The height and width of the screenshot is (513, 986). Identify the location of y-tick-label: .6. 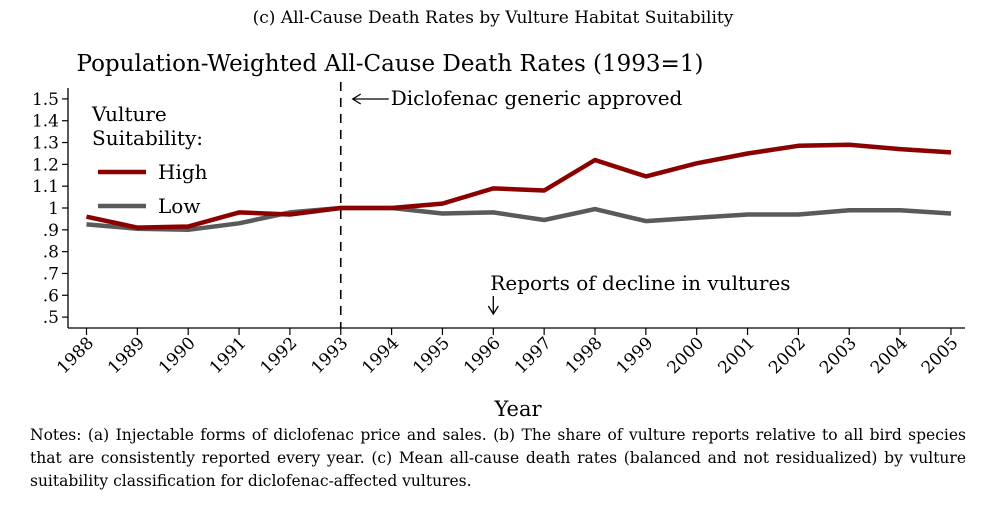
(51, 296).